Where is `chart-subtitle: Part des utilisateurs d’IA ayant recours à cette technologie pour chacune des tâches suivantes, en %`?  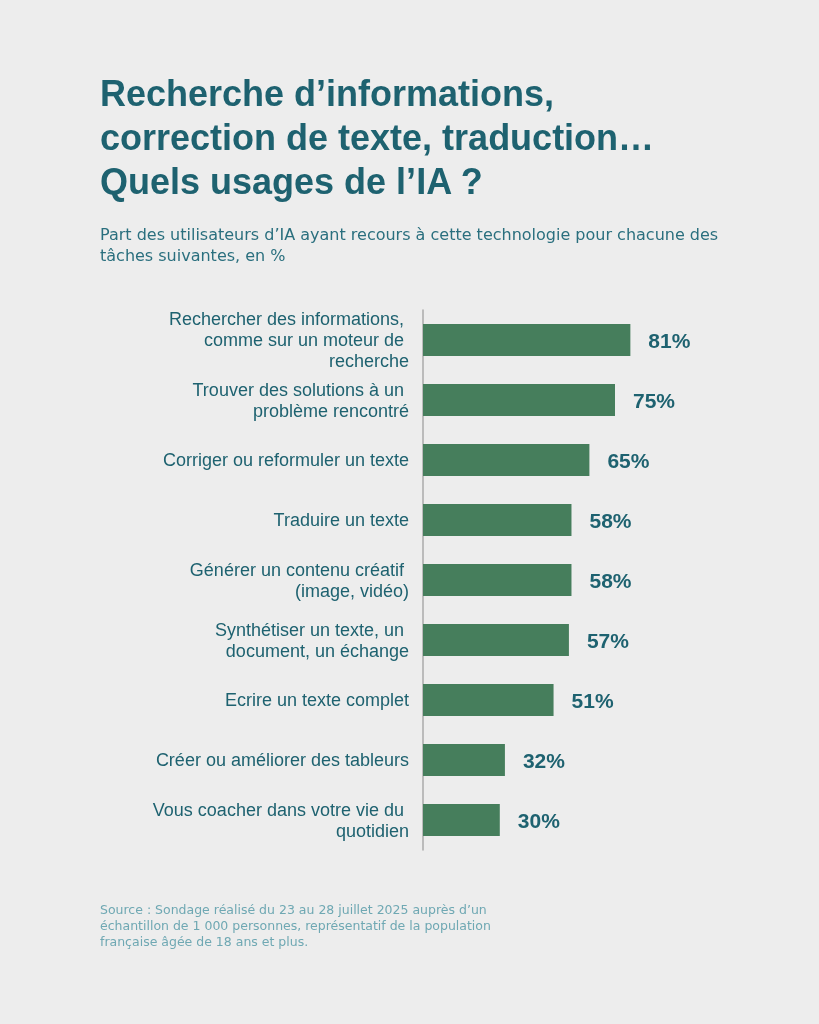
chart-subtitle: Part des utilisateurs d’IA ayant recours à cette technologie pour chacune des tâches suivantes, en % is located at coordinates (410, 245).